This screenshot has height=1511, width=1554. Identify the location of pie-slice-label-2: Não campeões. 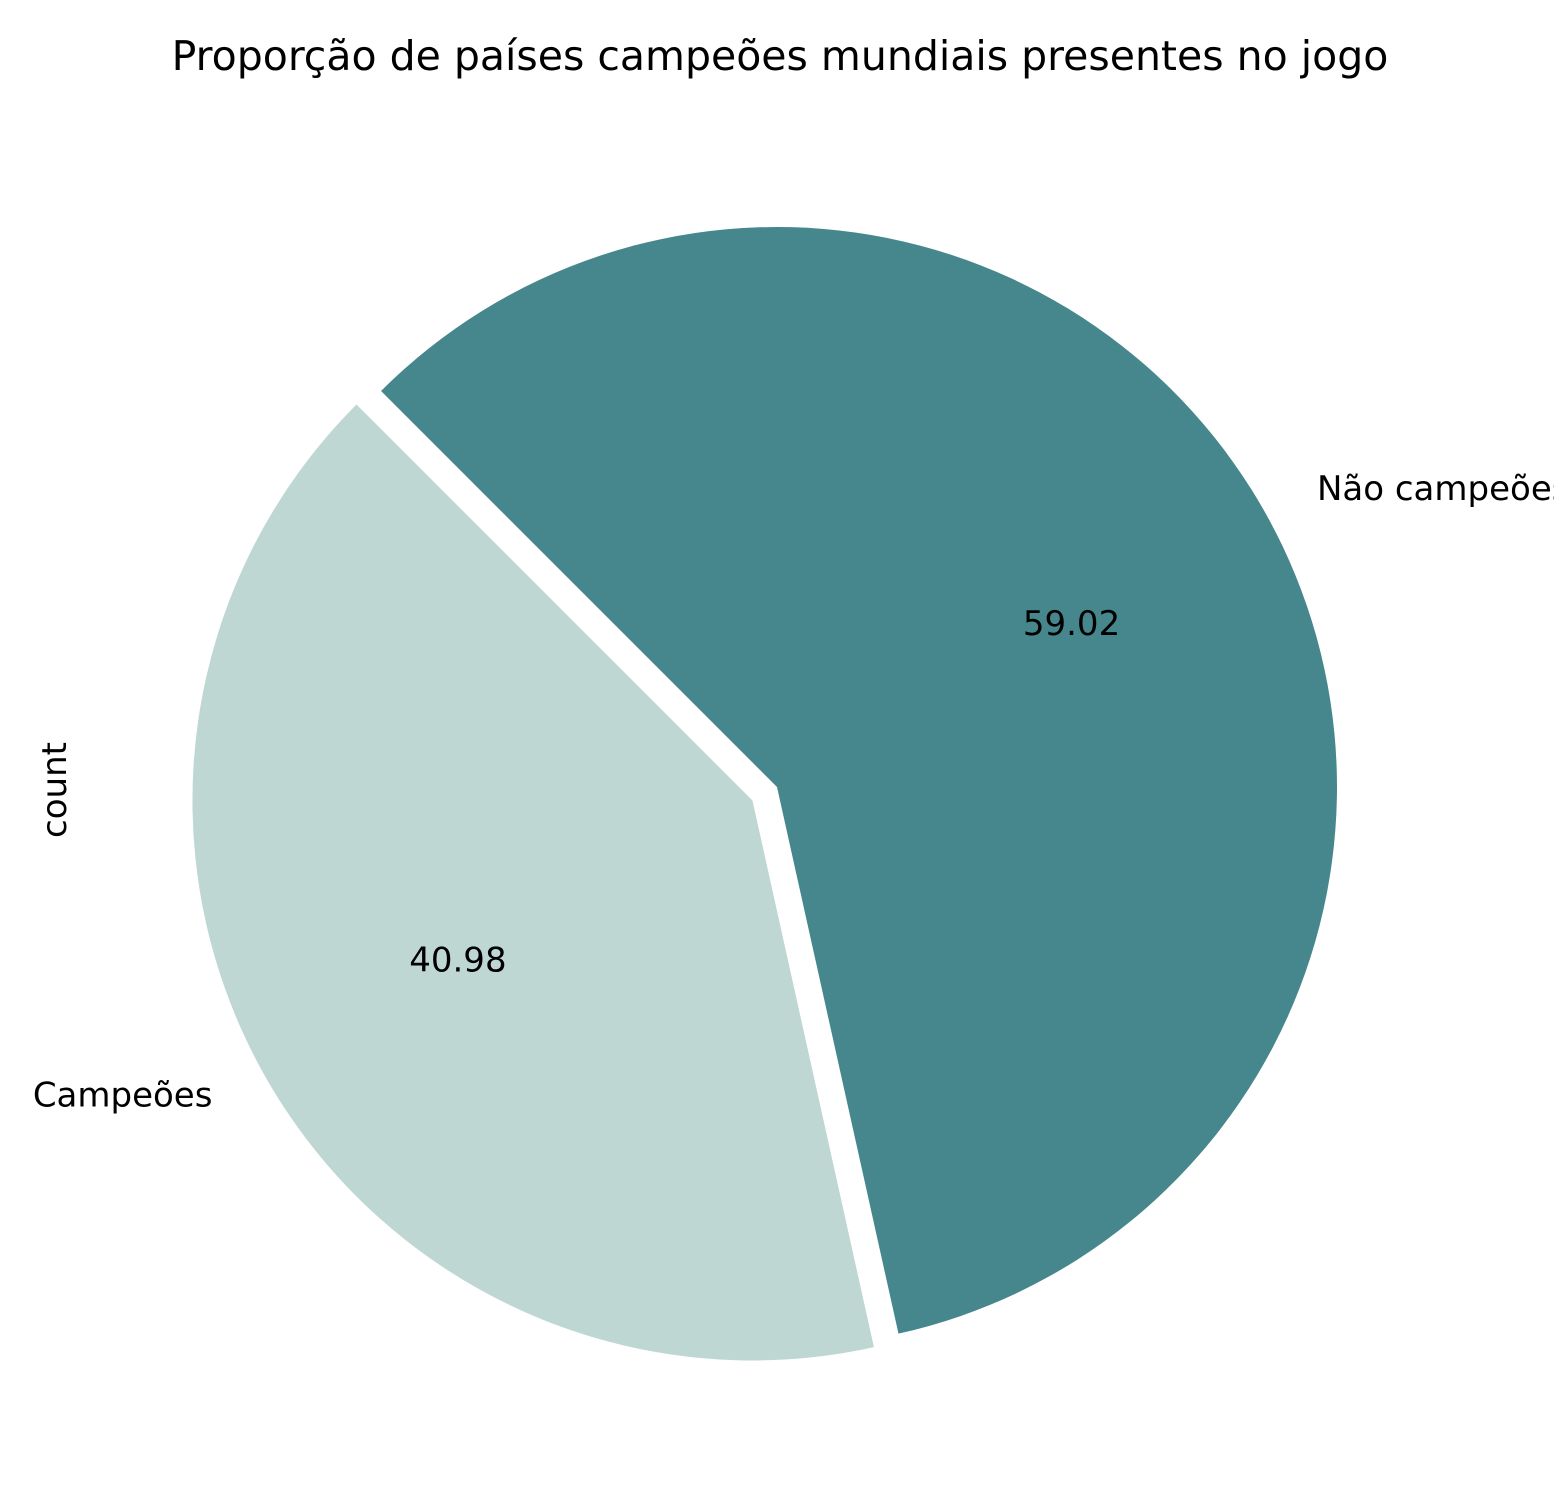
(1435, 489).